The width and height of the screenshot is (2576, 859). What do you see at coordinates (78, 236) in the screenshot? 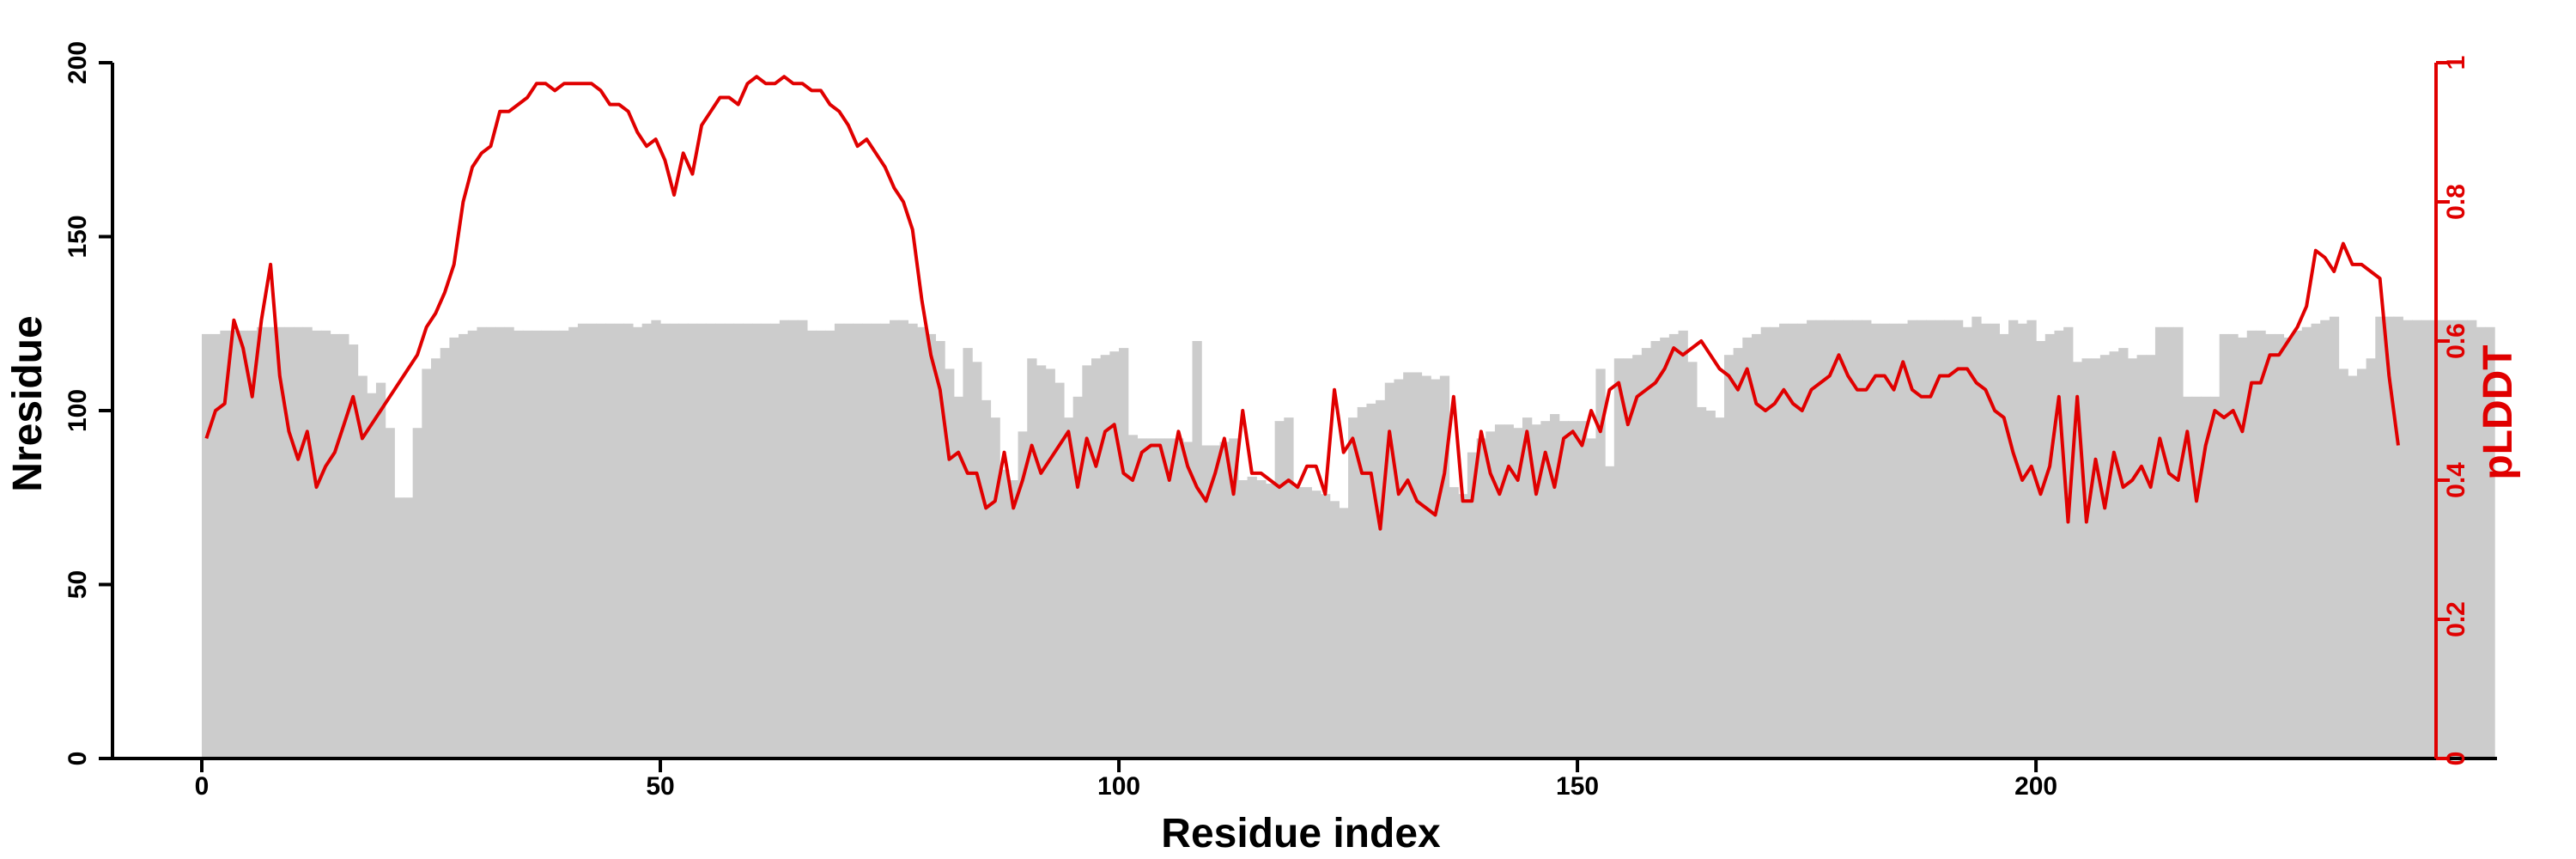
I see `y-tick-label: 150` at bounding box center [78, 236].